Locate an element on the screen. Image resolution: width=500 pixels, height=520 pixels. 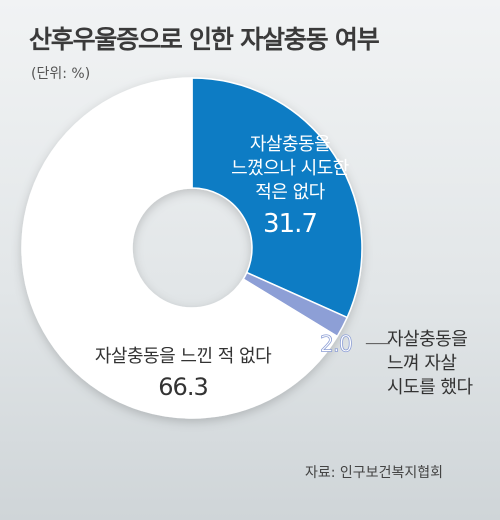
slice-2-label-line-2: 느껴 자살 is located at coordinates (421, 363).